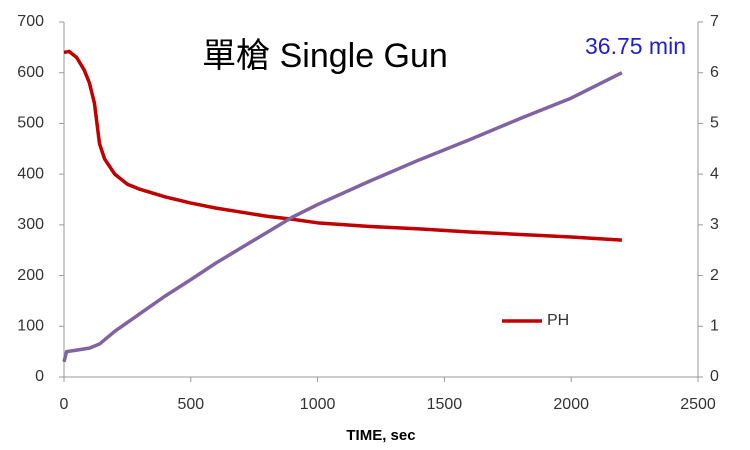 The height and width of the screenshot is (450, 750). What do you see at coordinates (64, 404) in the screenshot?
I see `x-tick-label: 0` at bounding box center [64, 404].